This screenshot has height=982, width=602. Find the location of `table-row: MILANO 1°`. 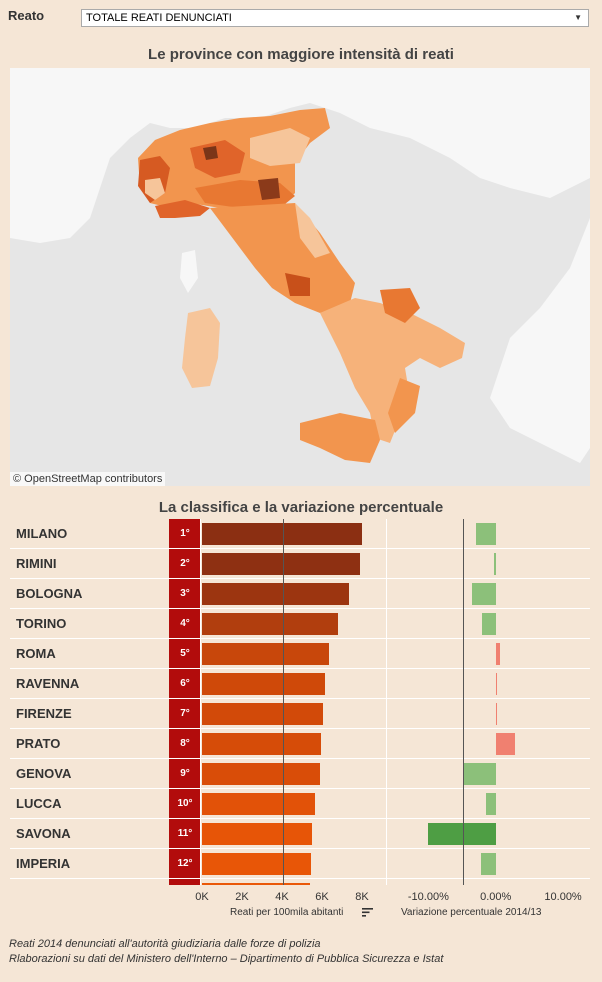

table-row: MILANO 1° is located at coordinates (300, 534).